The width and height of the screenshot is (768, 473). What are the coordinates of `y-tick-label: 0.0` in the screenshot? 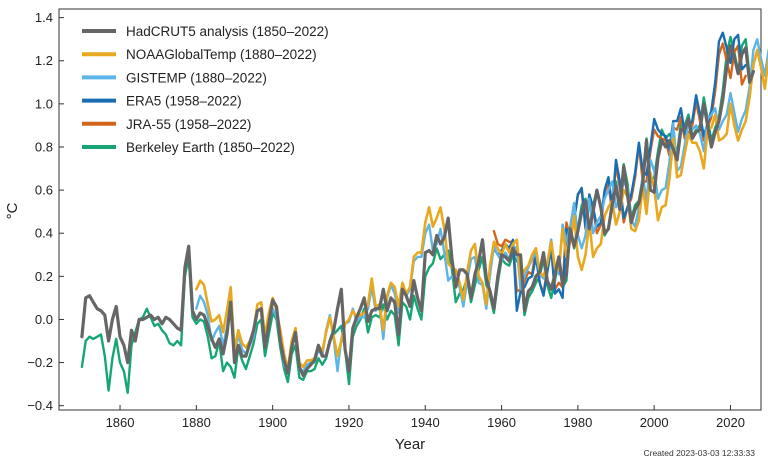 It's located at (44, 319).